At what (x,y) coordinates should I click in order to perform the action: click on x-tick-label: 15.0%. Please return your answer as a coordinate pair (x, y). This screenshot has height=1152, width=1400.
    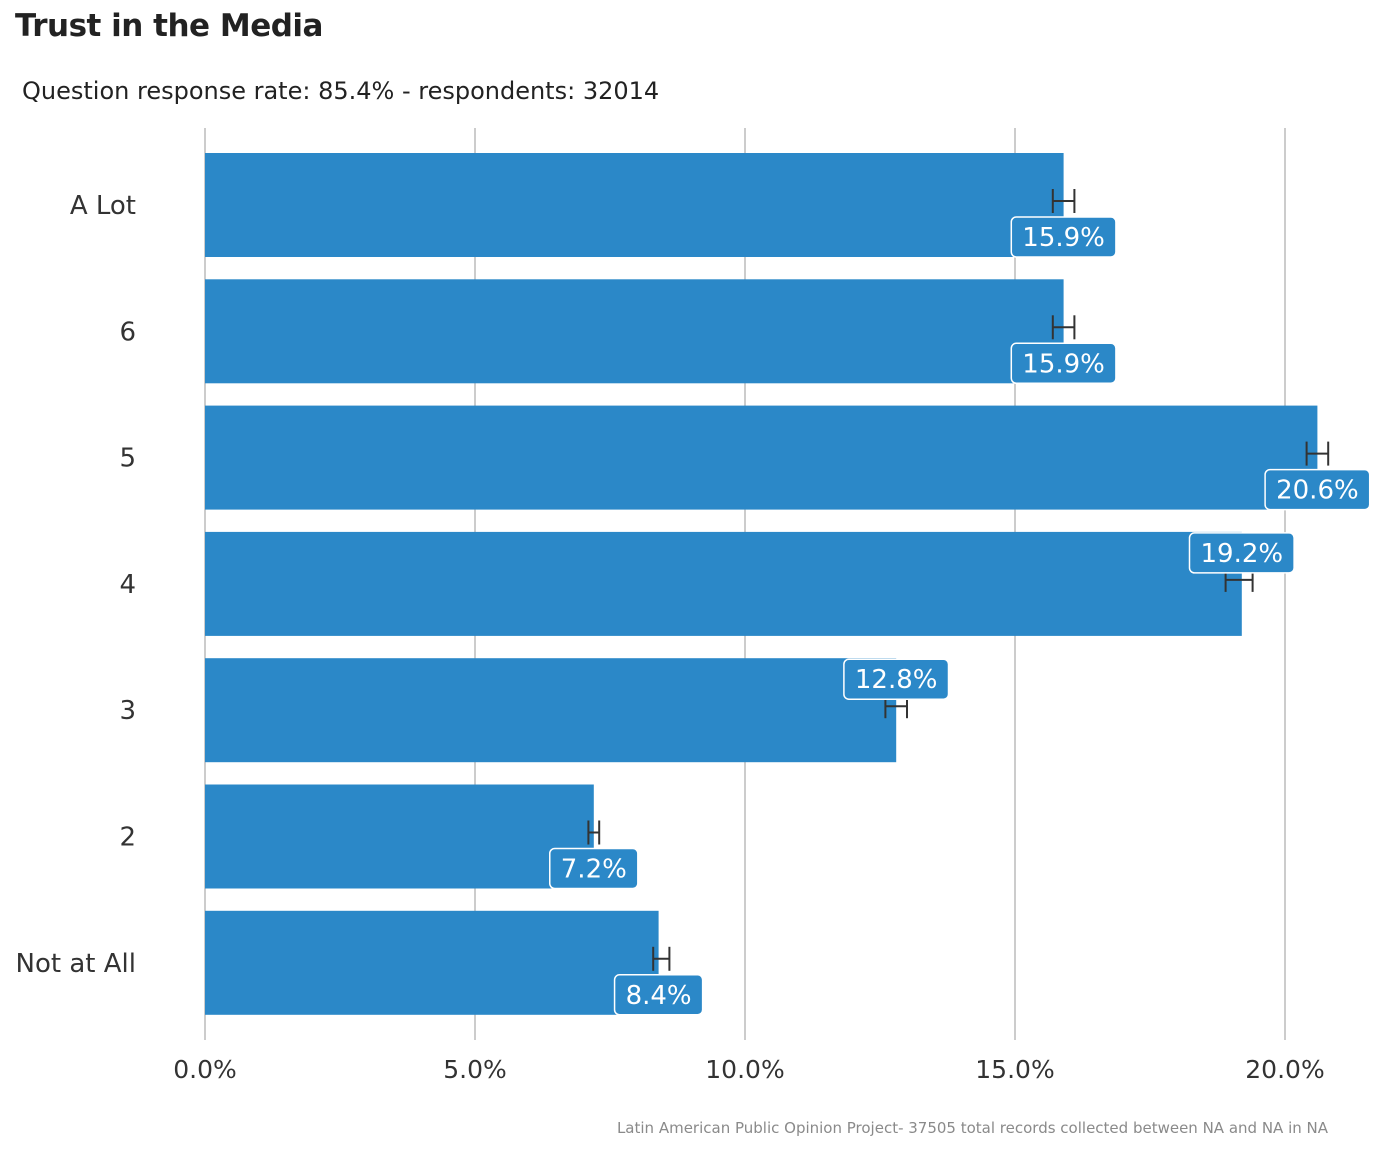
    Looking at the image, I should click on (1014, 1069).